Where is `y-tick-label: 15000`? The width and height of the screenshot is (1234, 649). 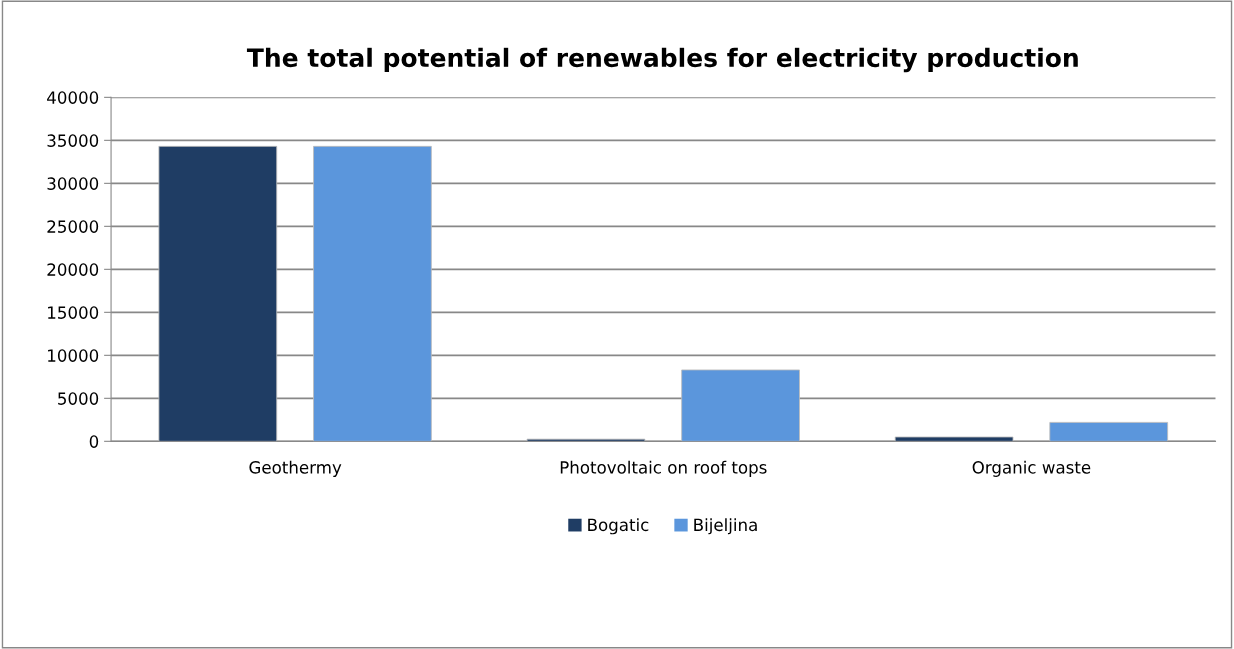 y-tick-label: 15000 is located at coordinates (73, 312).